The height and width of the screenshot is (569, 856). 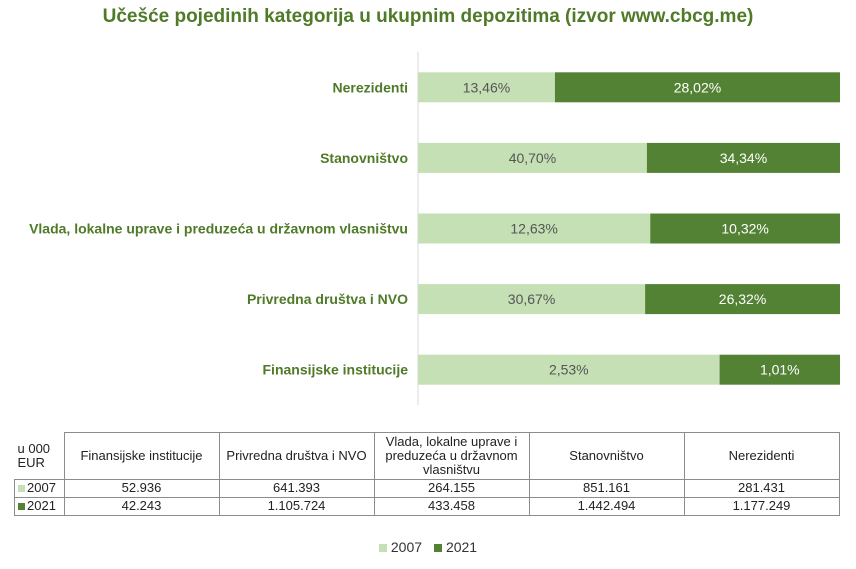 I want to click on table-cell: 1.105.724, so click(x=296, y=506).